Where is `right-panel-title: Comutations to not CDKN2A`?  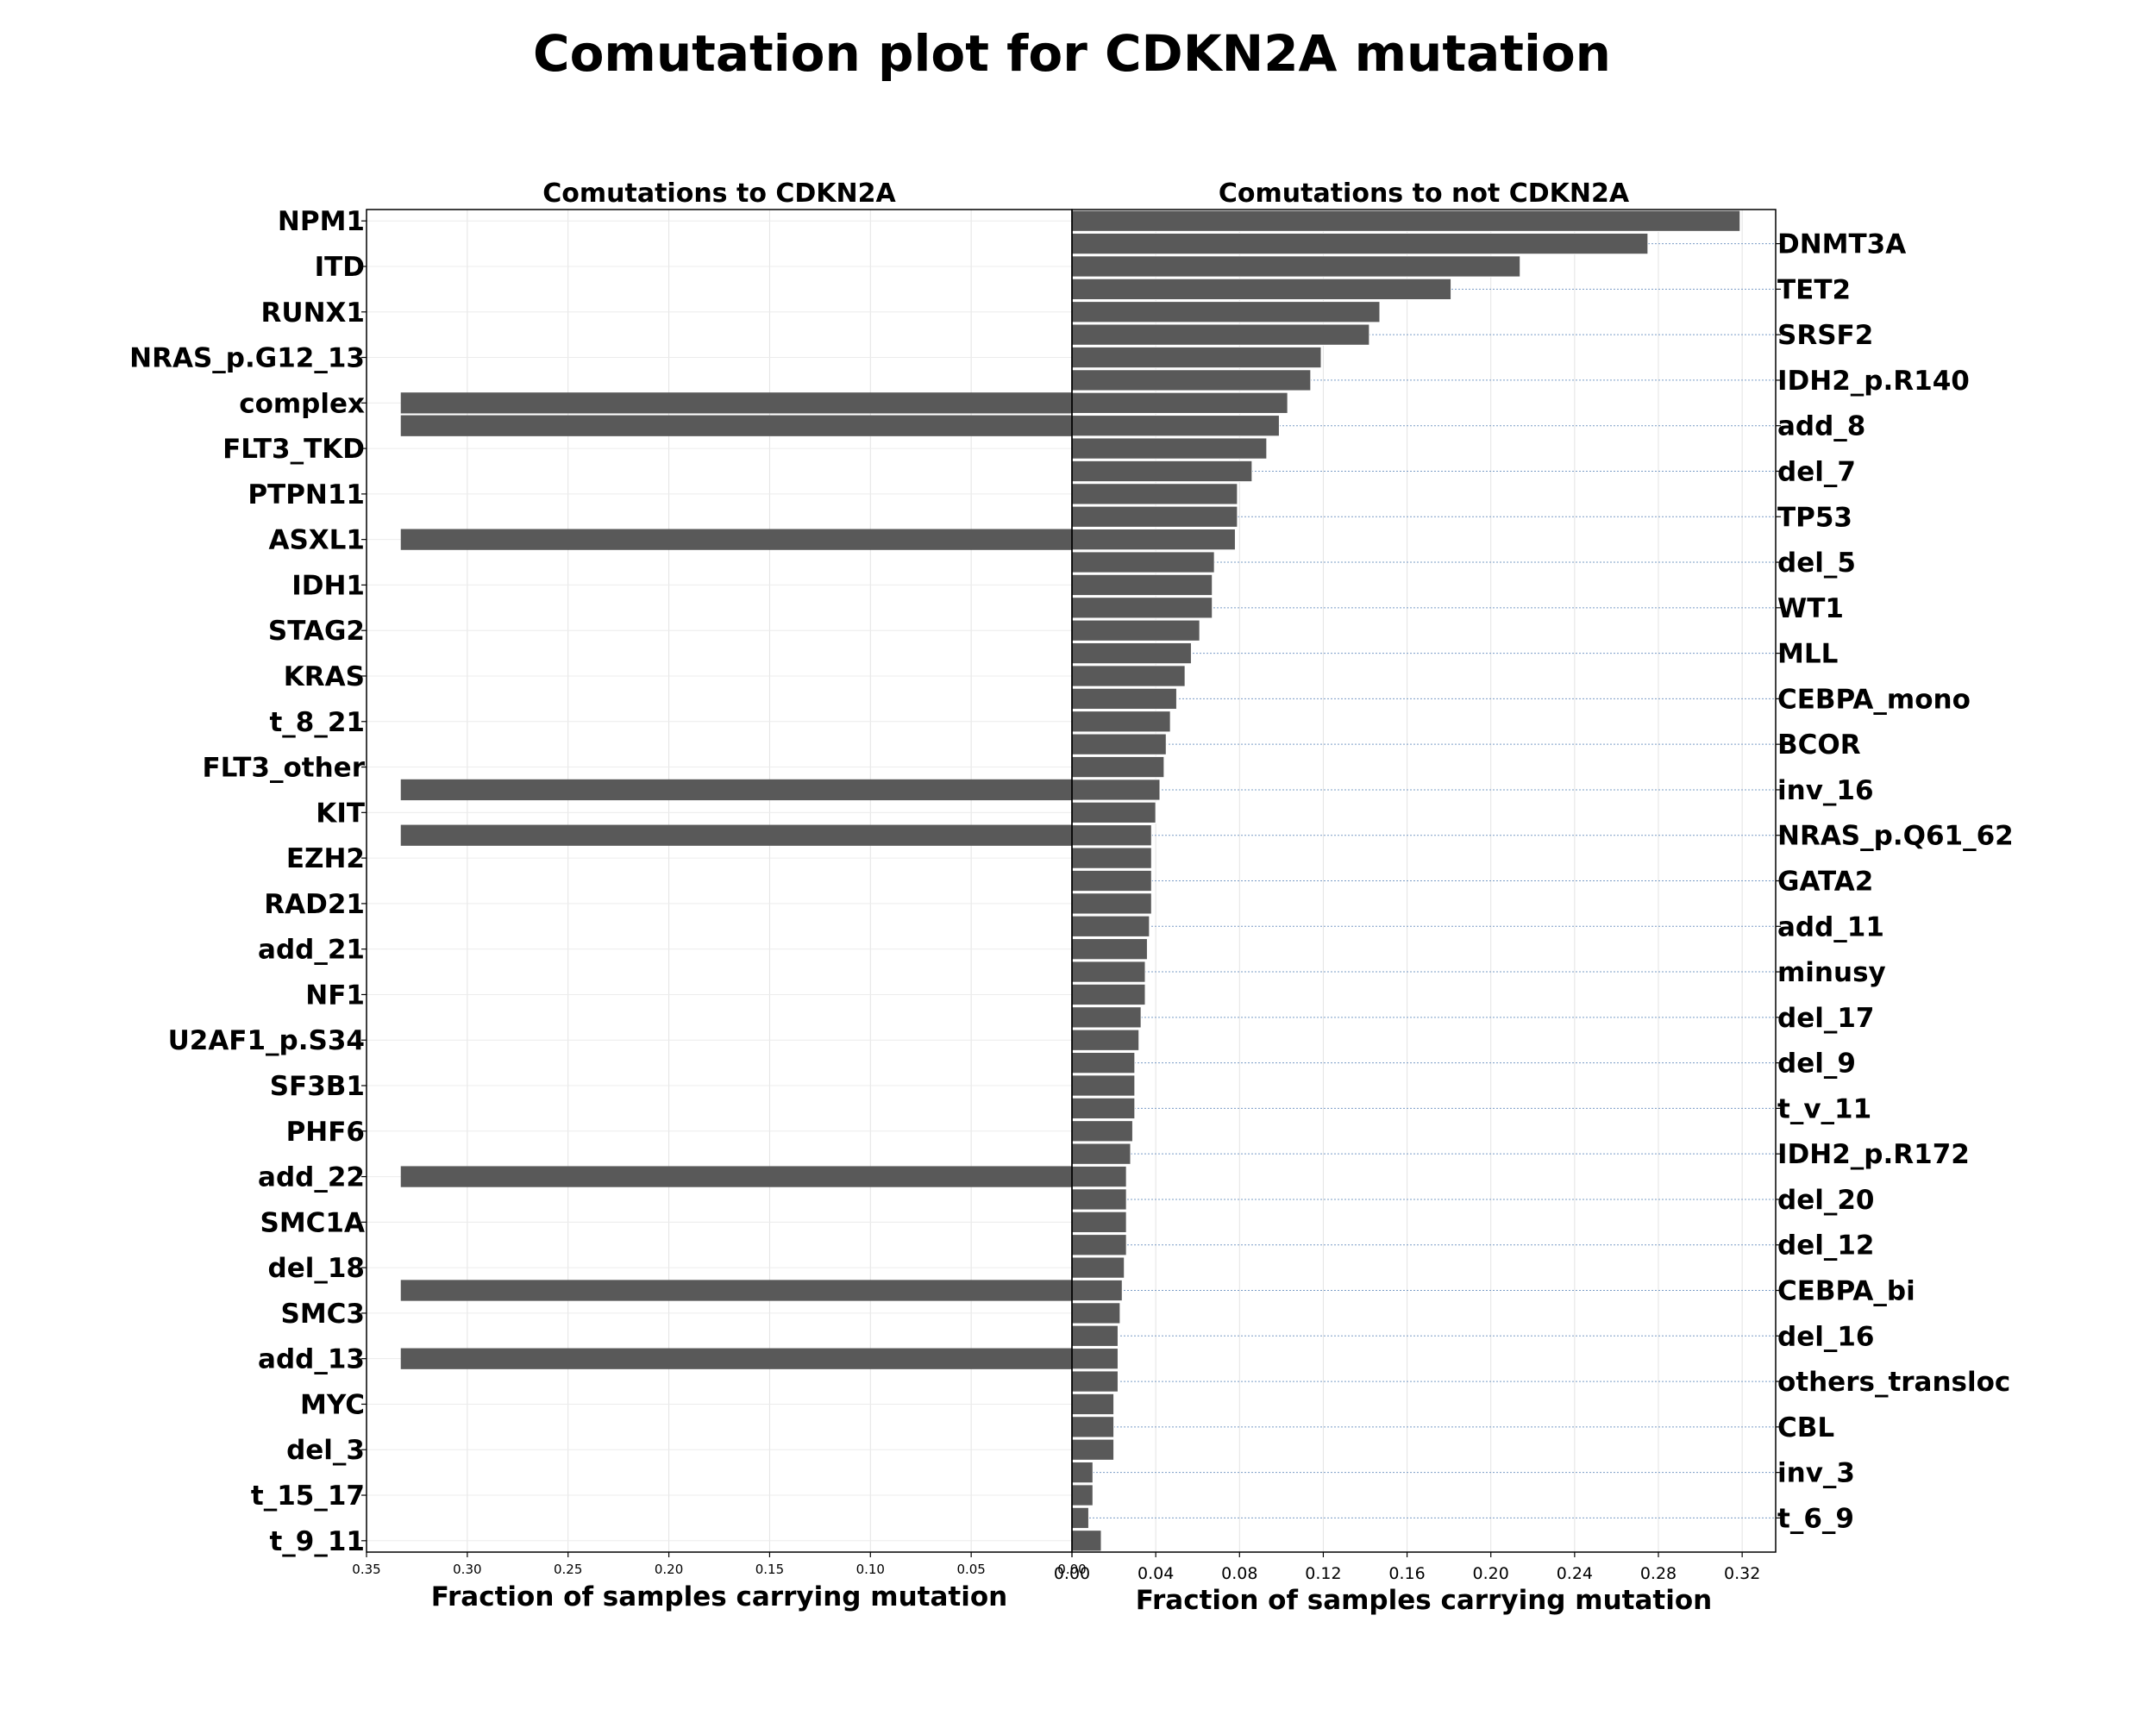 right-panel-title: Comutations to not CDKN2A is located at coordinates (1424, 194).